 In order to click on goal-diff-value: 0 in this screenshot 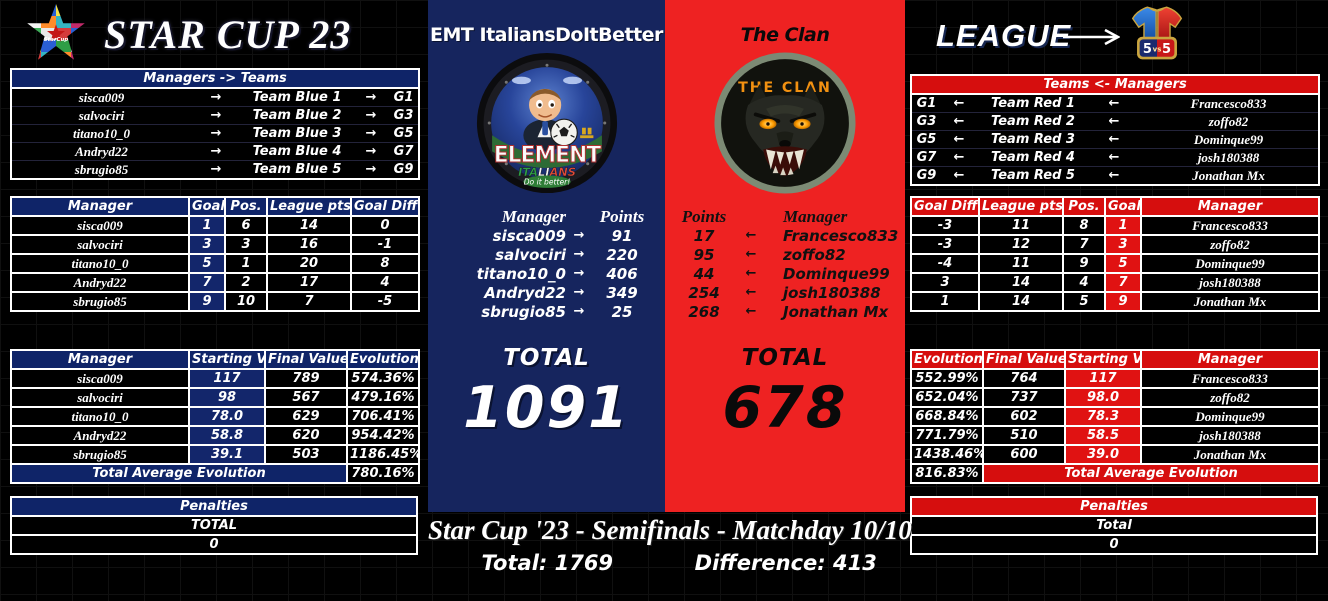, I will do `click(385, 225)`.